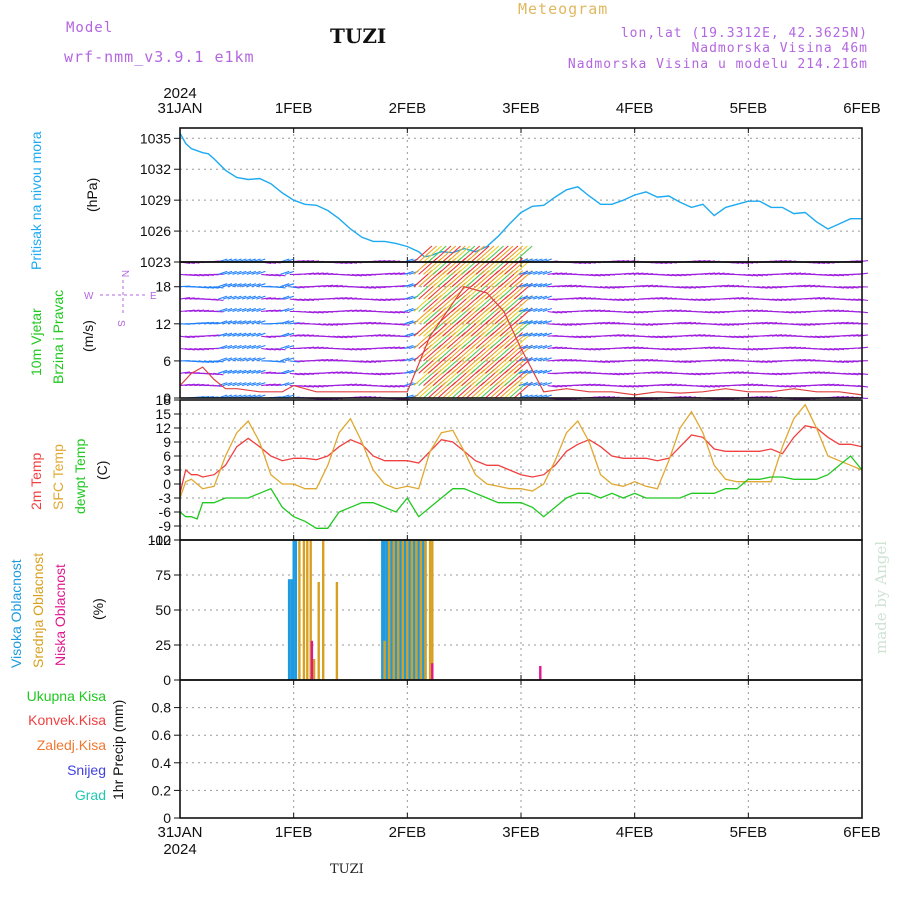 This screenshot has height=900, width=900. I want to click on ytick-label: 1035, so click(155, 138).